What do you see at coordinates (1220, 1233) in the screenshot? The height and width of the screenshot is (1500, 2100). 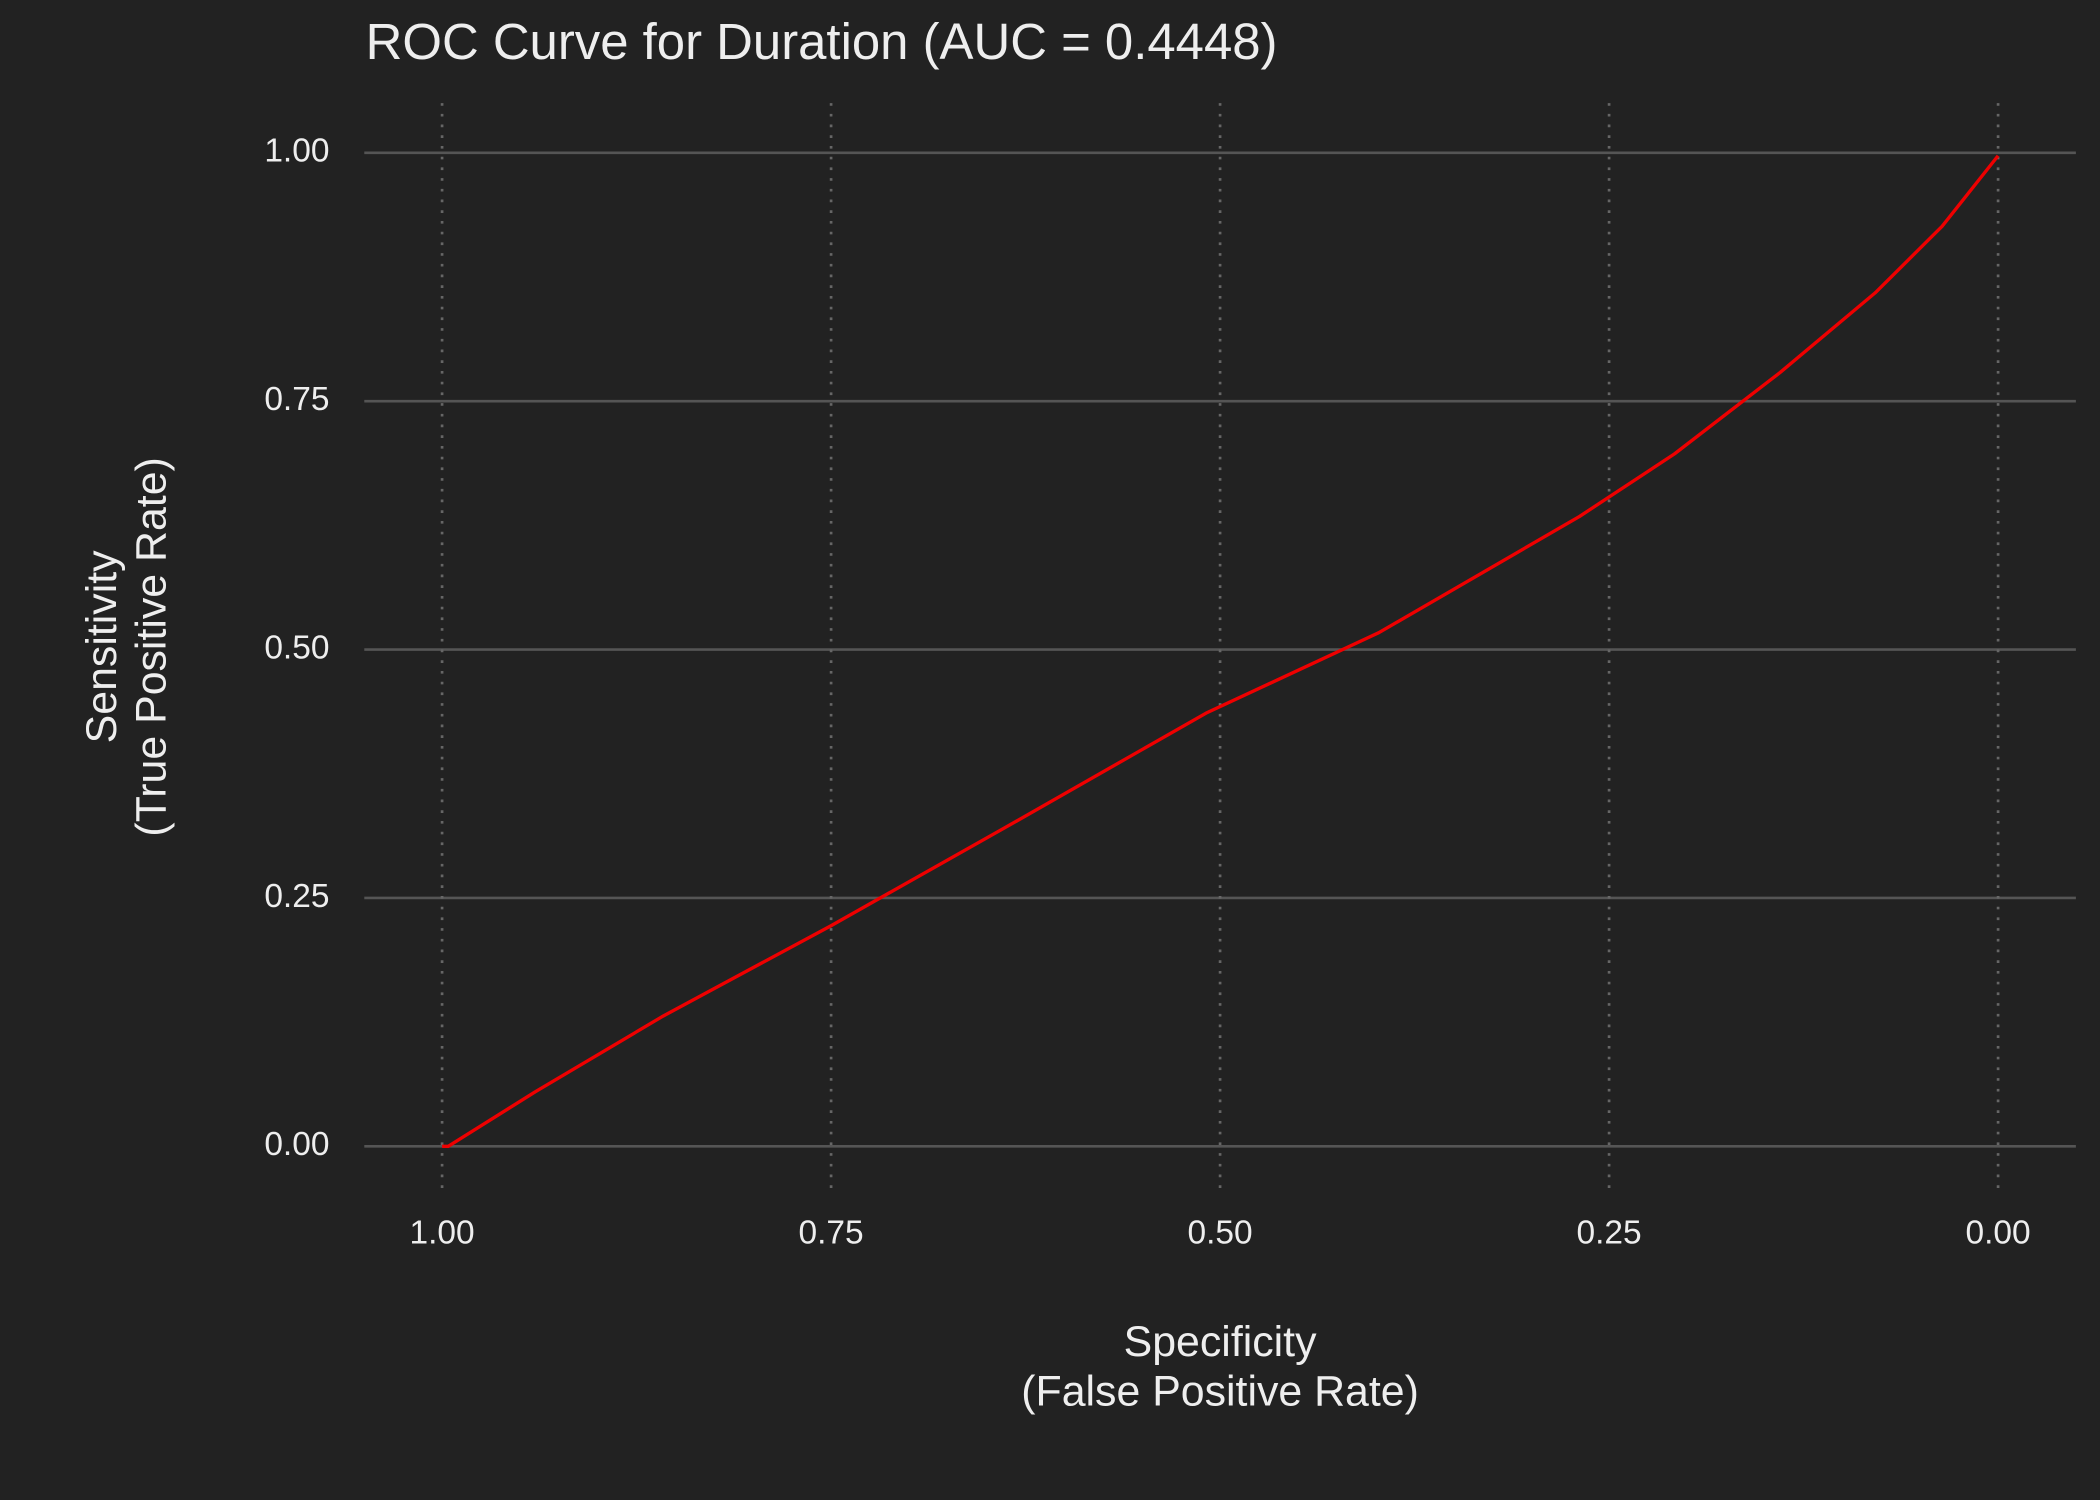 I see `x-tick-label: 0.50` at bounding box center [1220, 1233].